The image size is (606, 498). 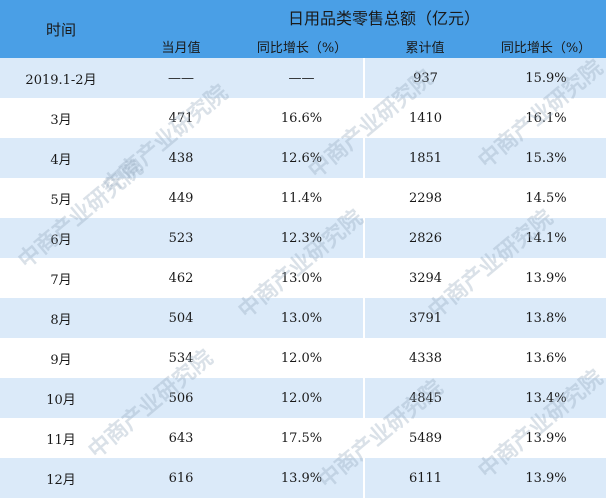 I want to click on cell-monthly: 616, so click(x=181, y=478).